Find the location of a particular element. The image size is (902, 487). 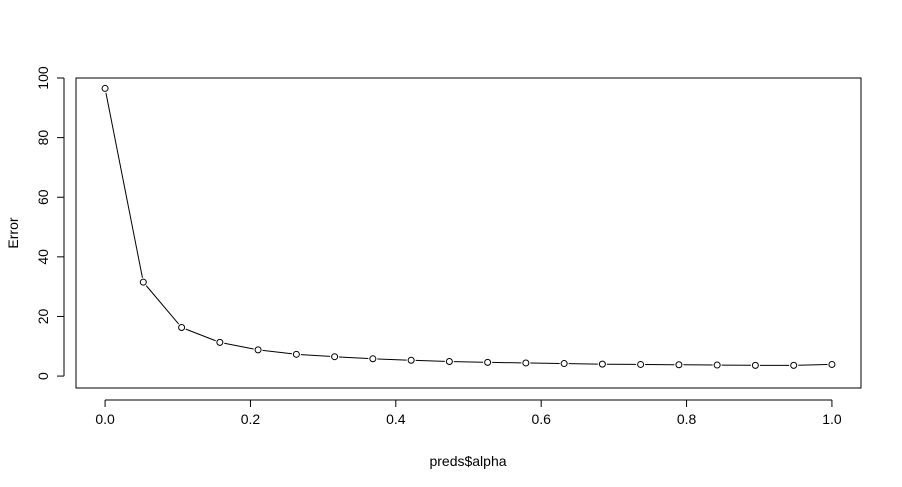

x-axis: 0.0 0.2 0.4 0.6 0.8 1.0 is located at coordinates (468, 413).